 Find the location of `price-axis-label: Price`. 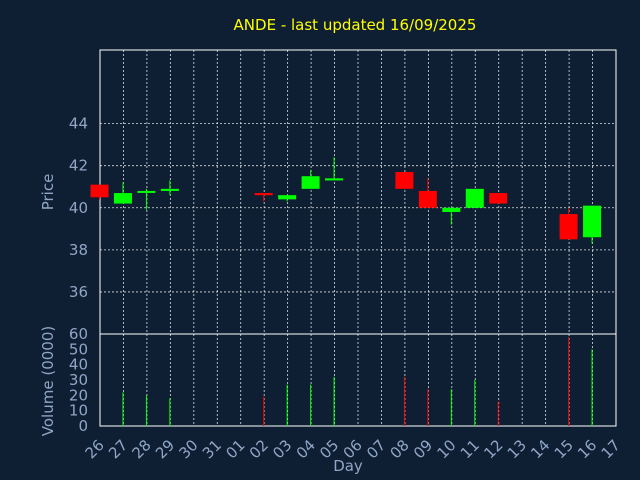

price-axis-label: Price is located at coordinates (48, 192).